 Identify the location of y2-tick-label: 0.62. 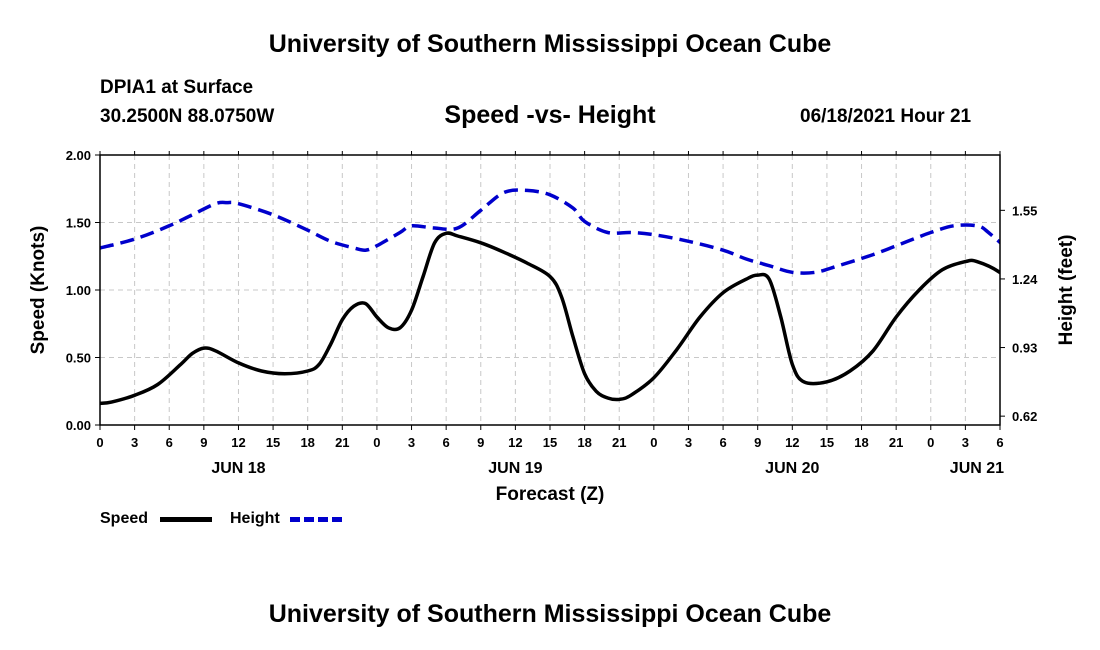
(1024, 416).